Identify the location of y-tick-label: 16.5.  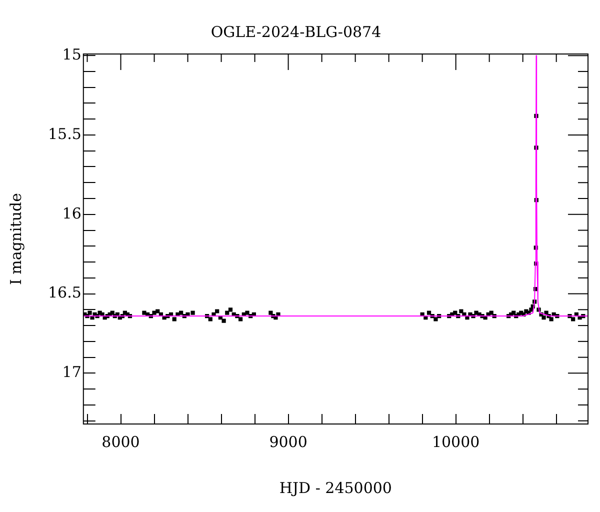
(65, 293).